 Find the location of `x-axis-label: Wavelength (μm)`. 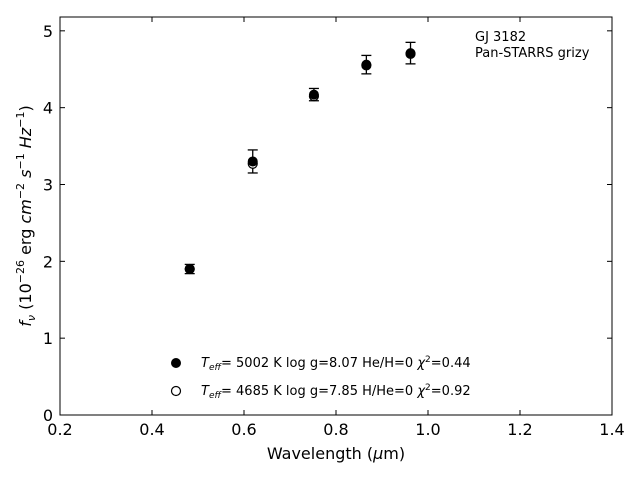

x-axis-label: Wavelength (μm) is located at coordinates (336, 453).